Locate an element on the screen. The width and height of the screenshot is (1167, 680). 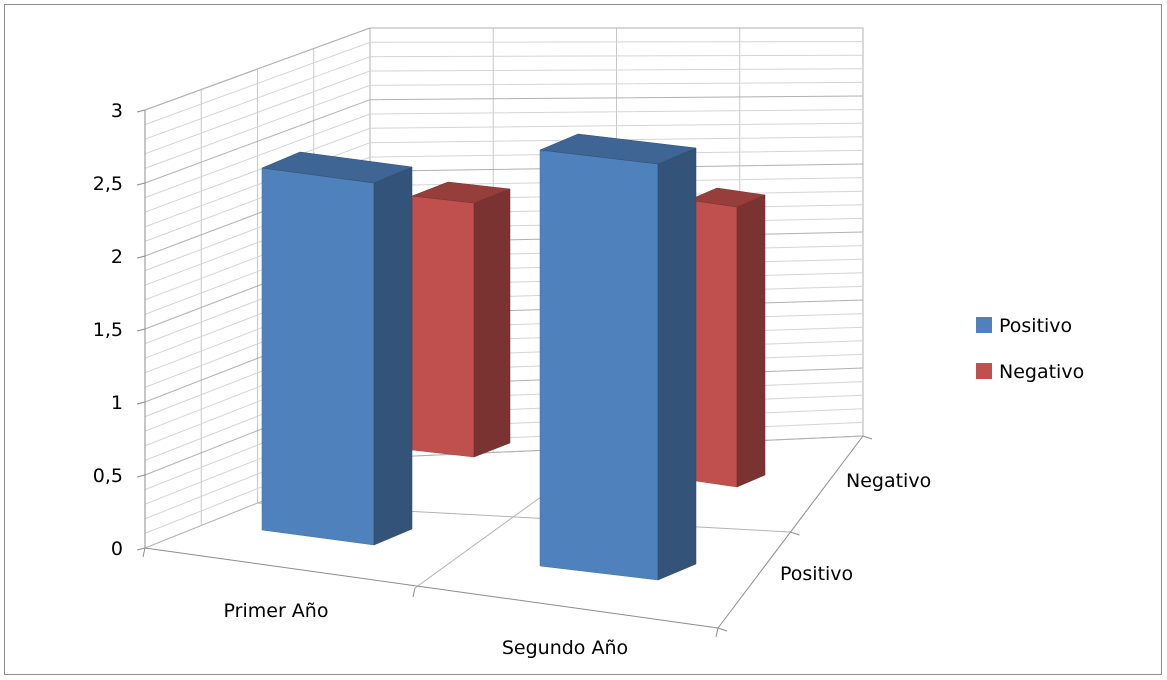
legend-label-negativo: Negativo is located at coordinates (1041, 372).